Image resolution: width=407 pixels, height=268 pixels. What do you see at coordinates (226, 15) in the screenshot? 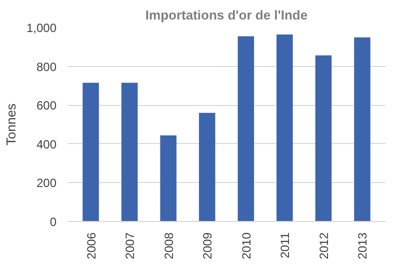
I see `chart-title: Importations d'or de l'Inde` at bounding box center [226, 15].